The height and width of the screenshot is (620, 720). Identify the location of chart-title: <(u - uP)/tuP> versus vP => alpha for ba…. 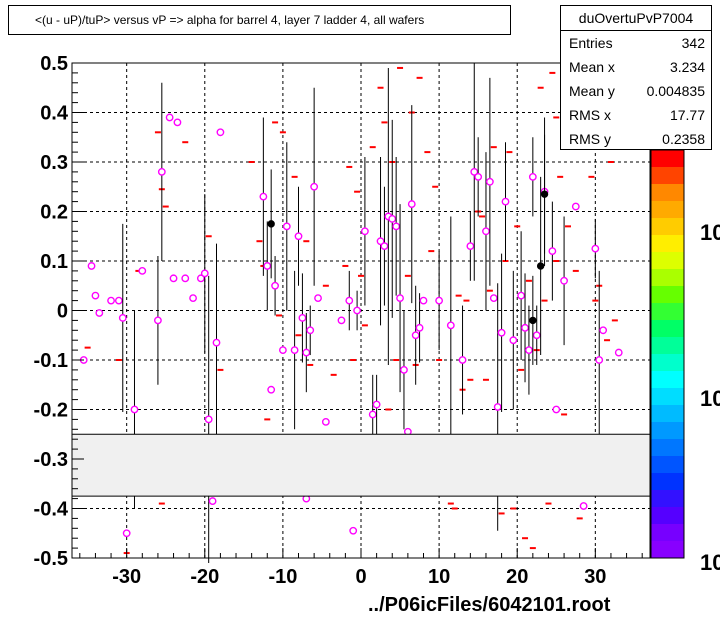
(259, 20).